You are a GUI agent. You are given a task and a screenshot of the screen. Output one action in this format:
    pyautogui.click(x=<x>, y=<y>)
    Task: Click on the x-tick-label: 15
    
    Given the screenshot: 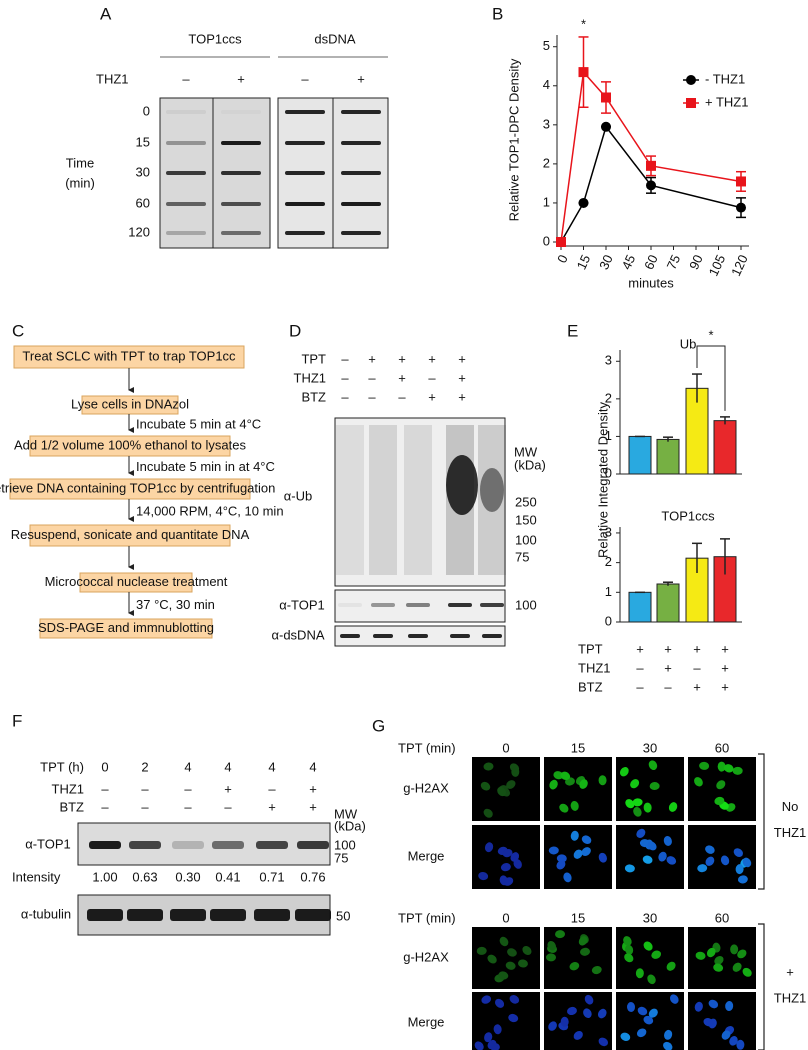 What is the action you would take?
    pyautogui.click(x=584, y=261)
    